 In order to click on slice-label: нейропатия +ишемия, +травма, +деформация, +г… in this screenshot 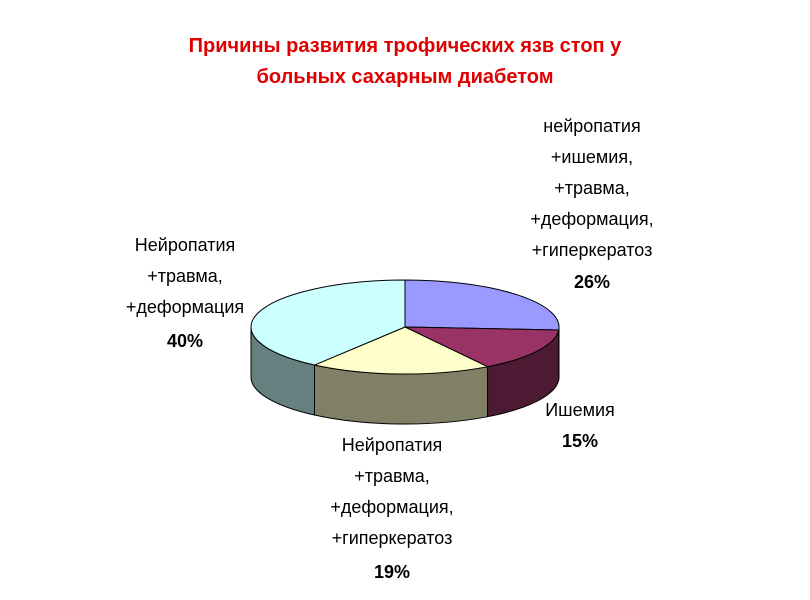, I will do `click(591, 188)`.